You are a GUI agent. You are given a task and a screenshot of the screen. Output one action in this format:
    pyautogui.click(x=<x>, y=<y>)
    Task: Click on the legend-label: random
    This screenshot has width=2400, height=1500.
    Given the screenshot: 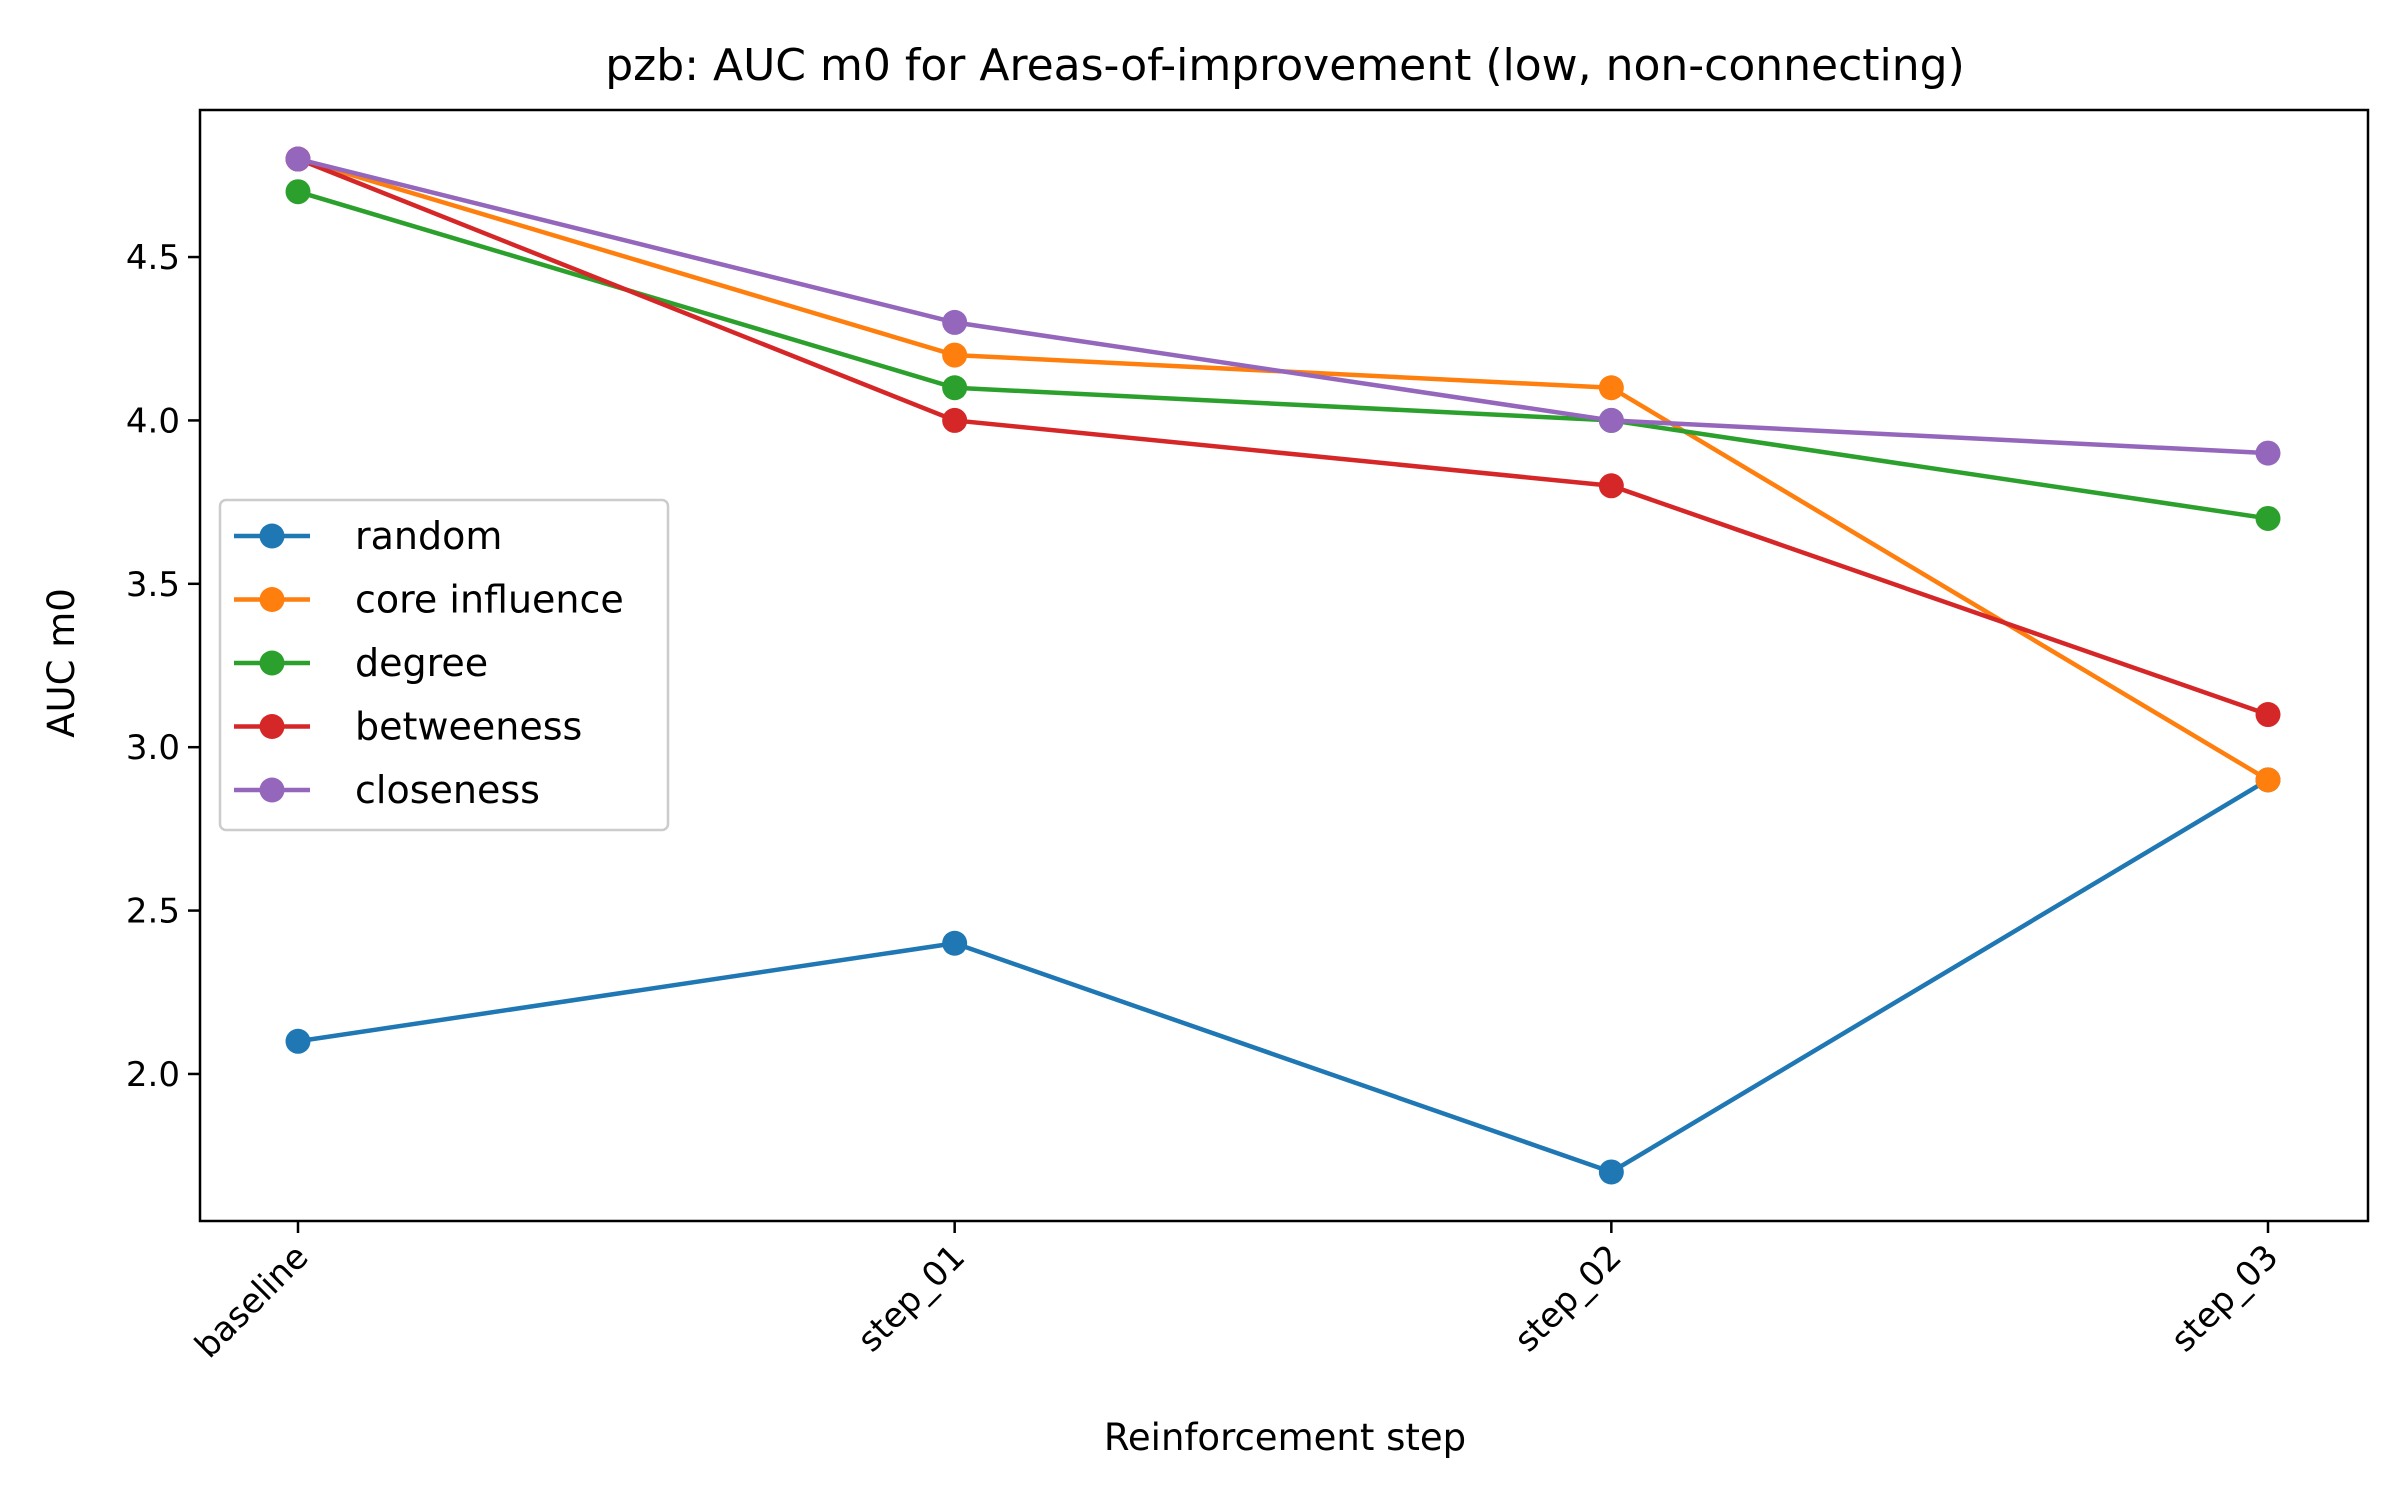 What is the action you would take?
    pyautogui.click(x=428, y=536)
    